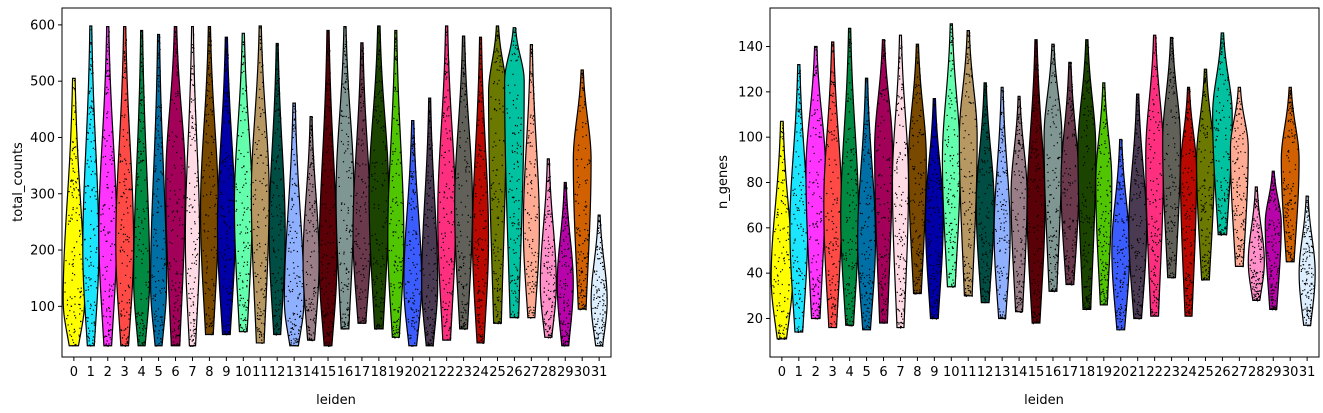  What do you see at coordinates (362, 372) in the screenshot?
I see `x-tick-label: 17` at bounding box center [362, 372].